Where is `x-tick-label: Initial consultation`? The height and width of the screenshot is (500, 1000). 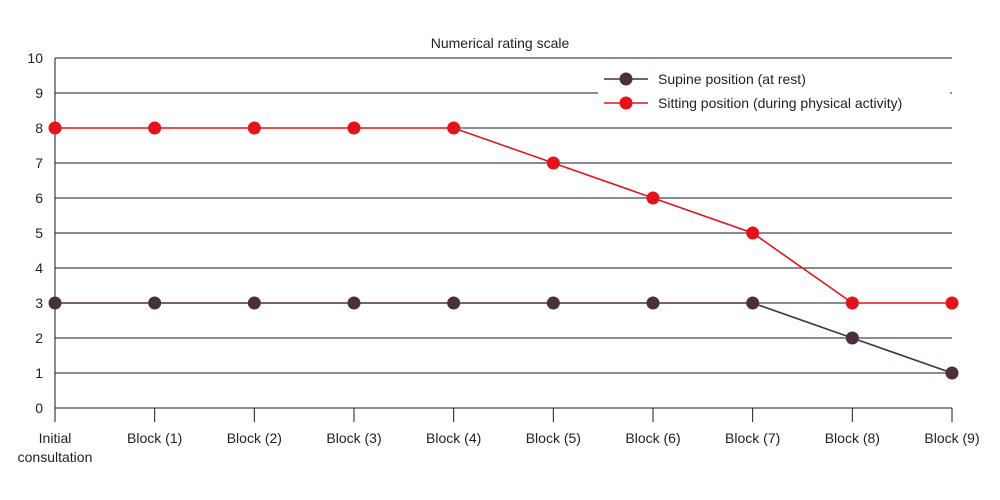
x-tick-label: Initial consultation is located at coordinates (55, 447).